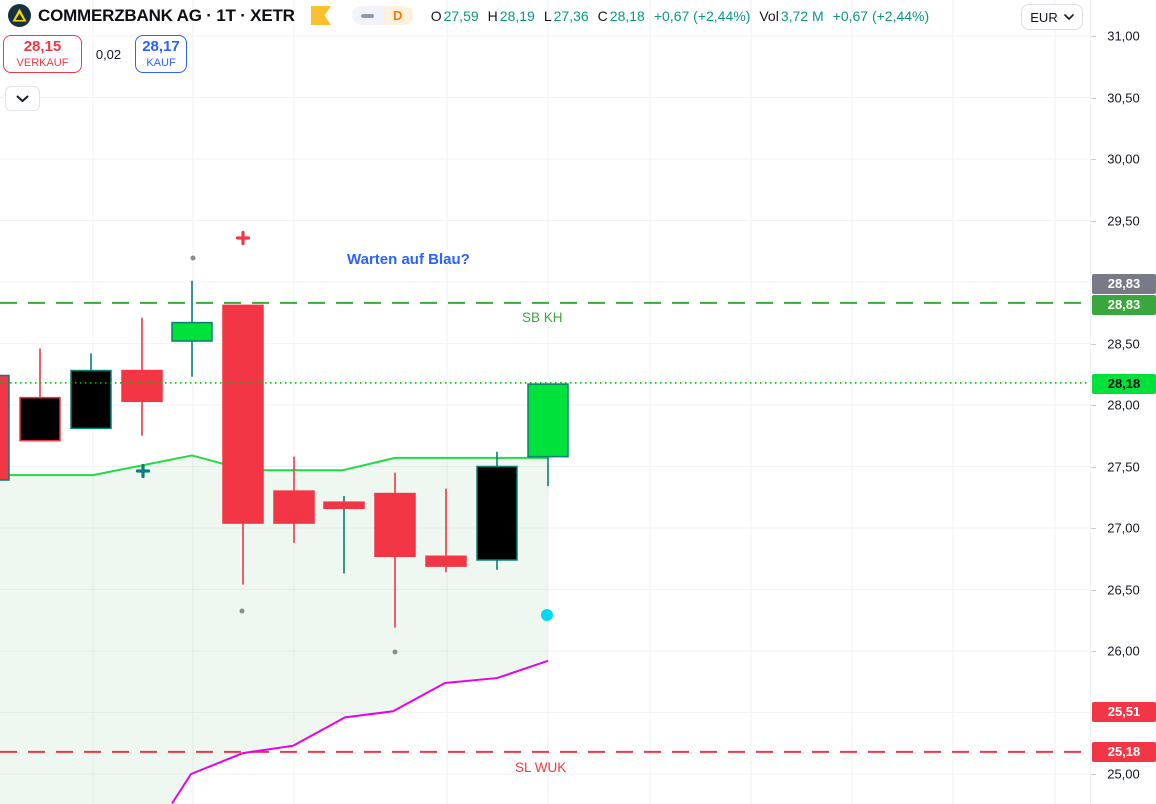  What do you see at coordinates (769, 15) in the screenshot?
I see `volume-label: Vol` at bounding box center [769, 15].